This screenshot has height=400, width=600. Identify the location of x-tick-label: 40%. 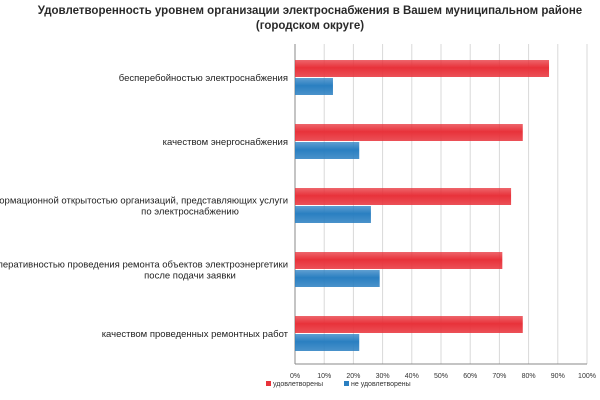
(412, 376).